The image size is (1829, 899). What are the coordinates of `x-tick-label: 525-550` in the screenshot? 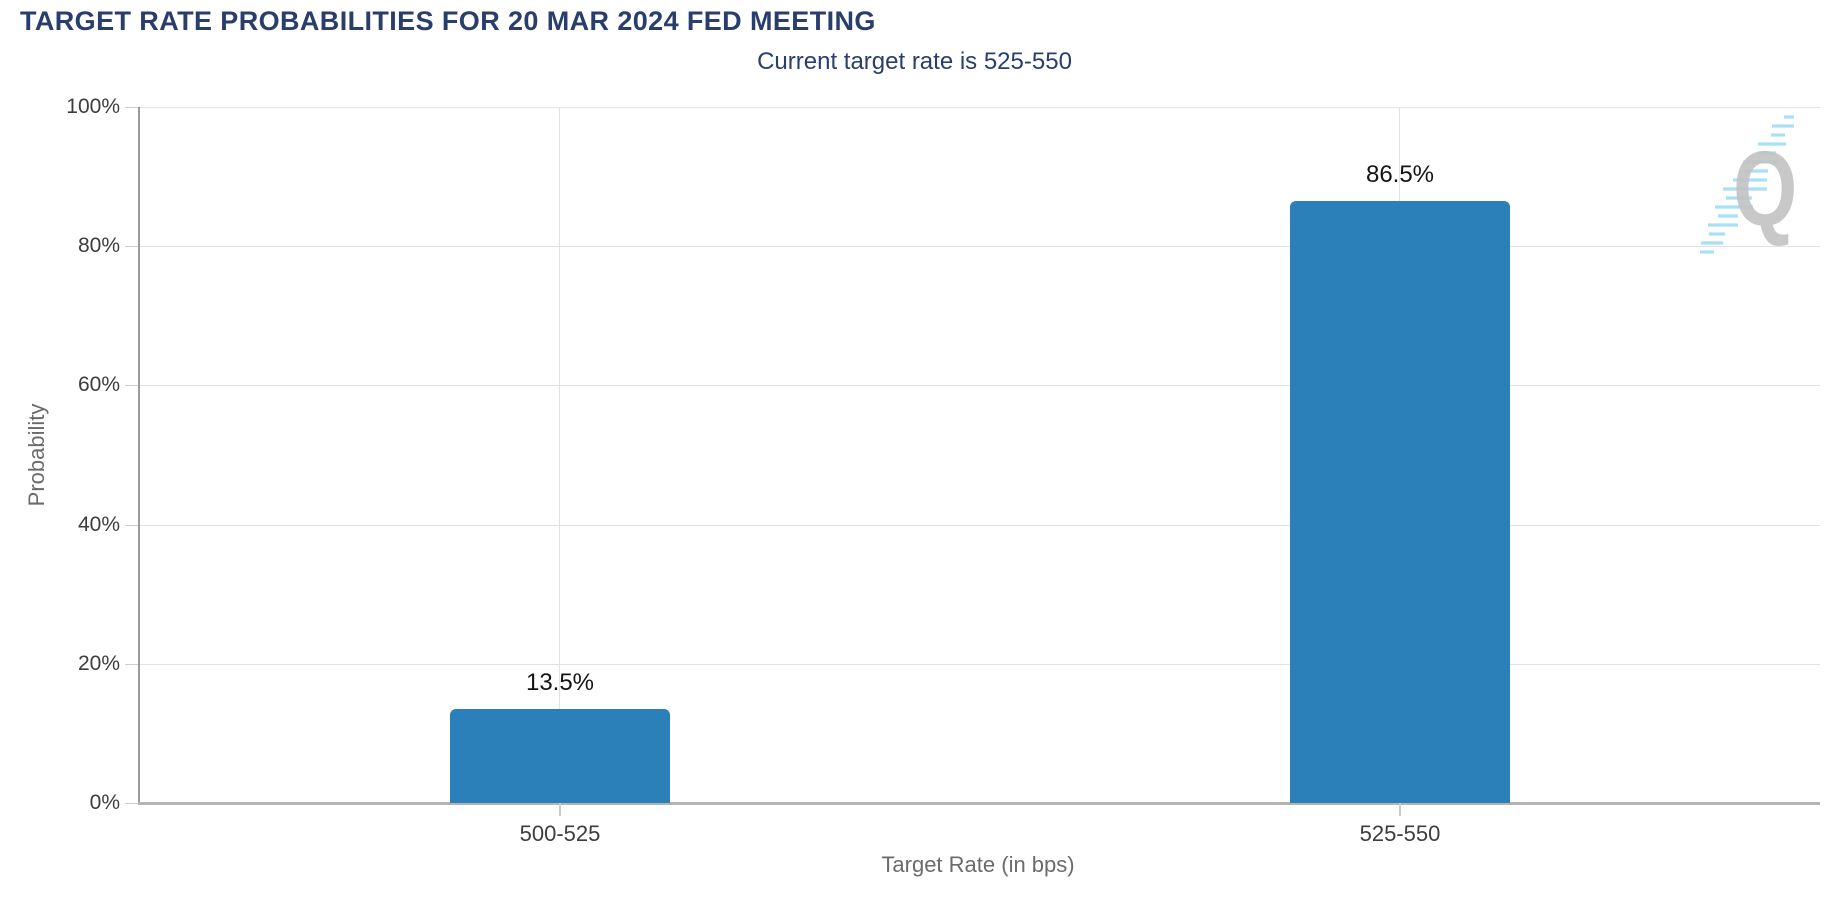 It's located at (1400, 833).